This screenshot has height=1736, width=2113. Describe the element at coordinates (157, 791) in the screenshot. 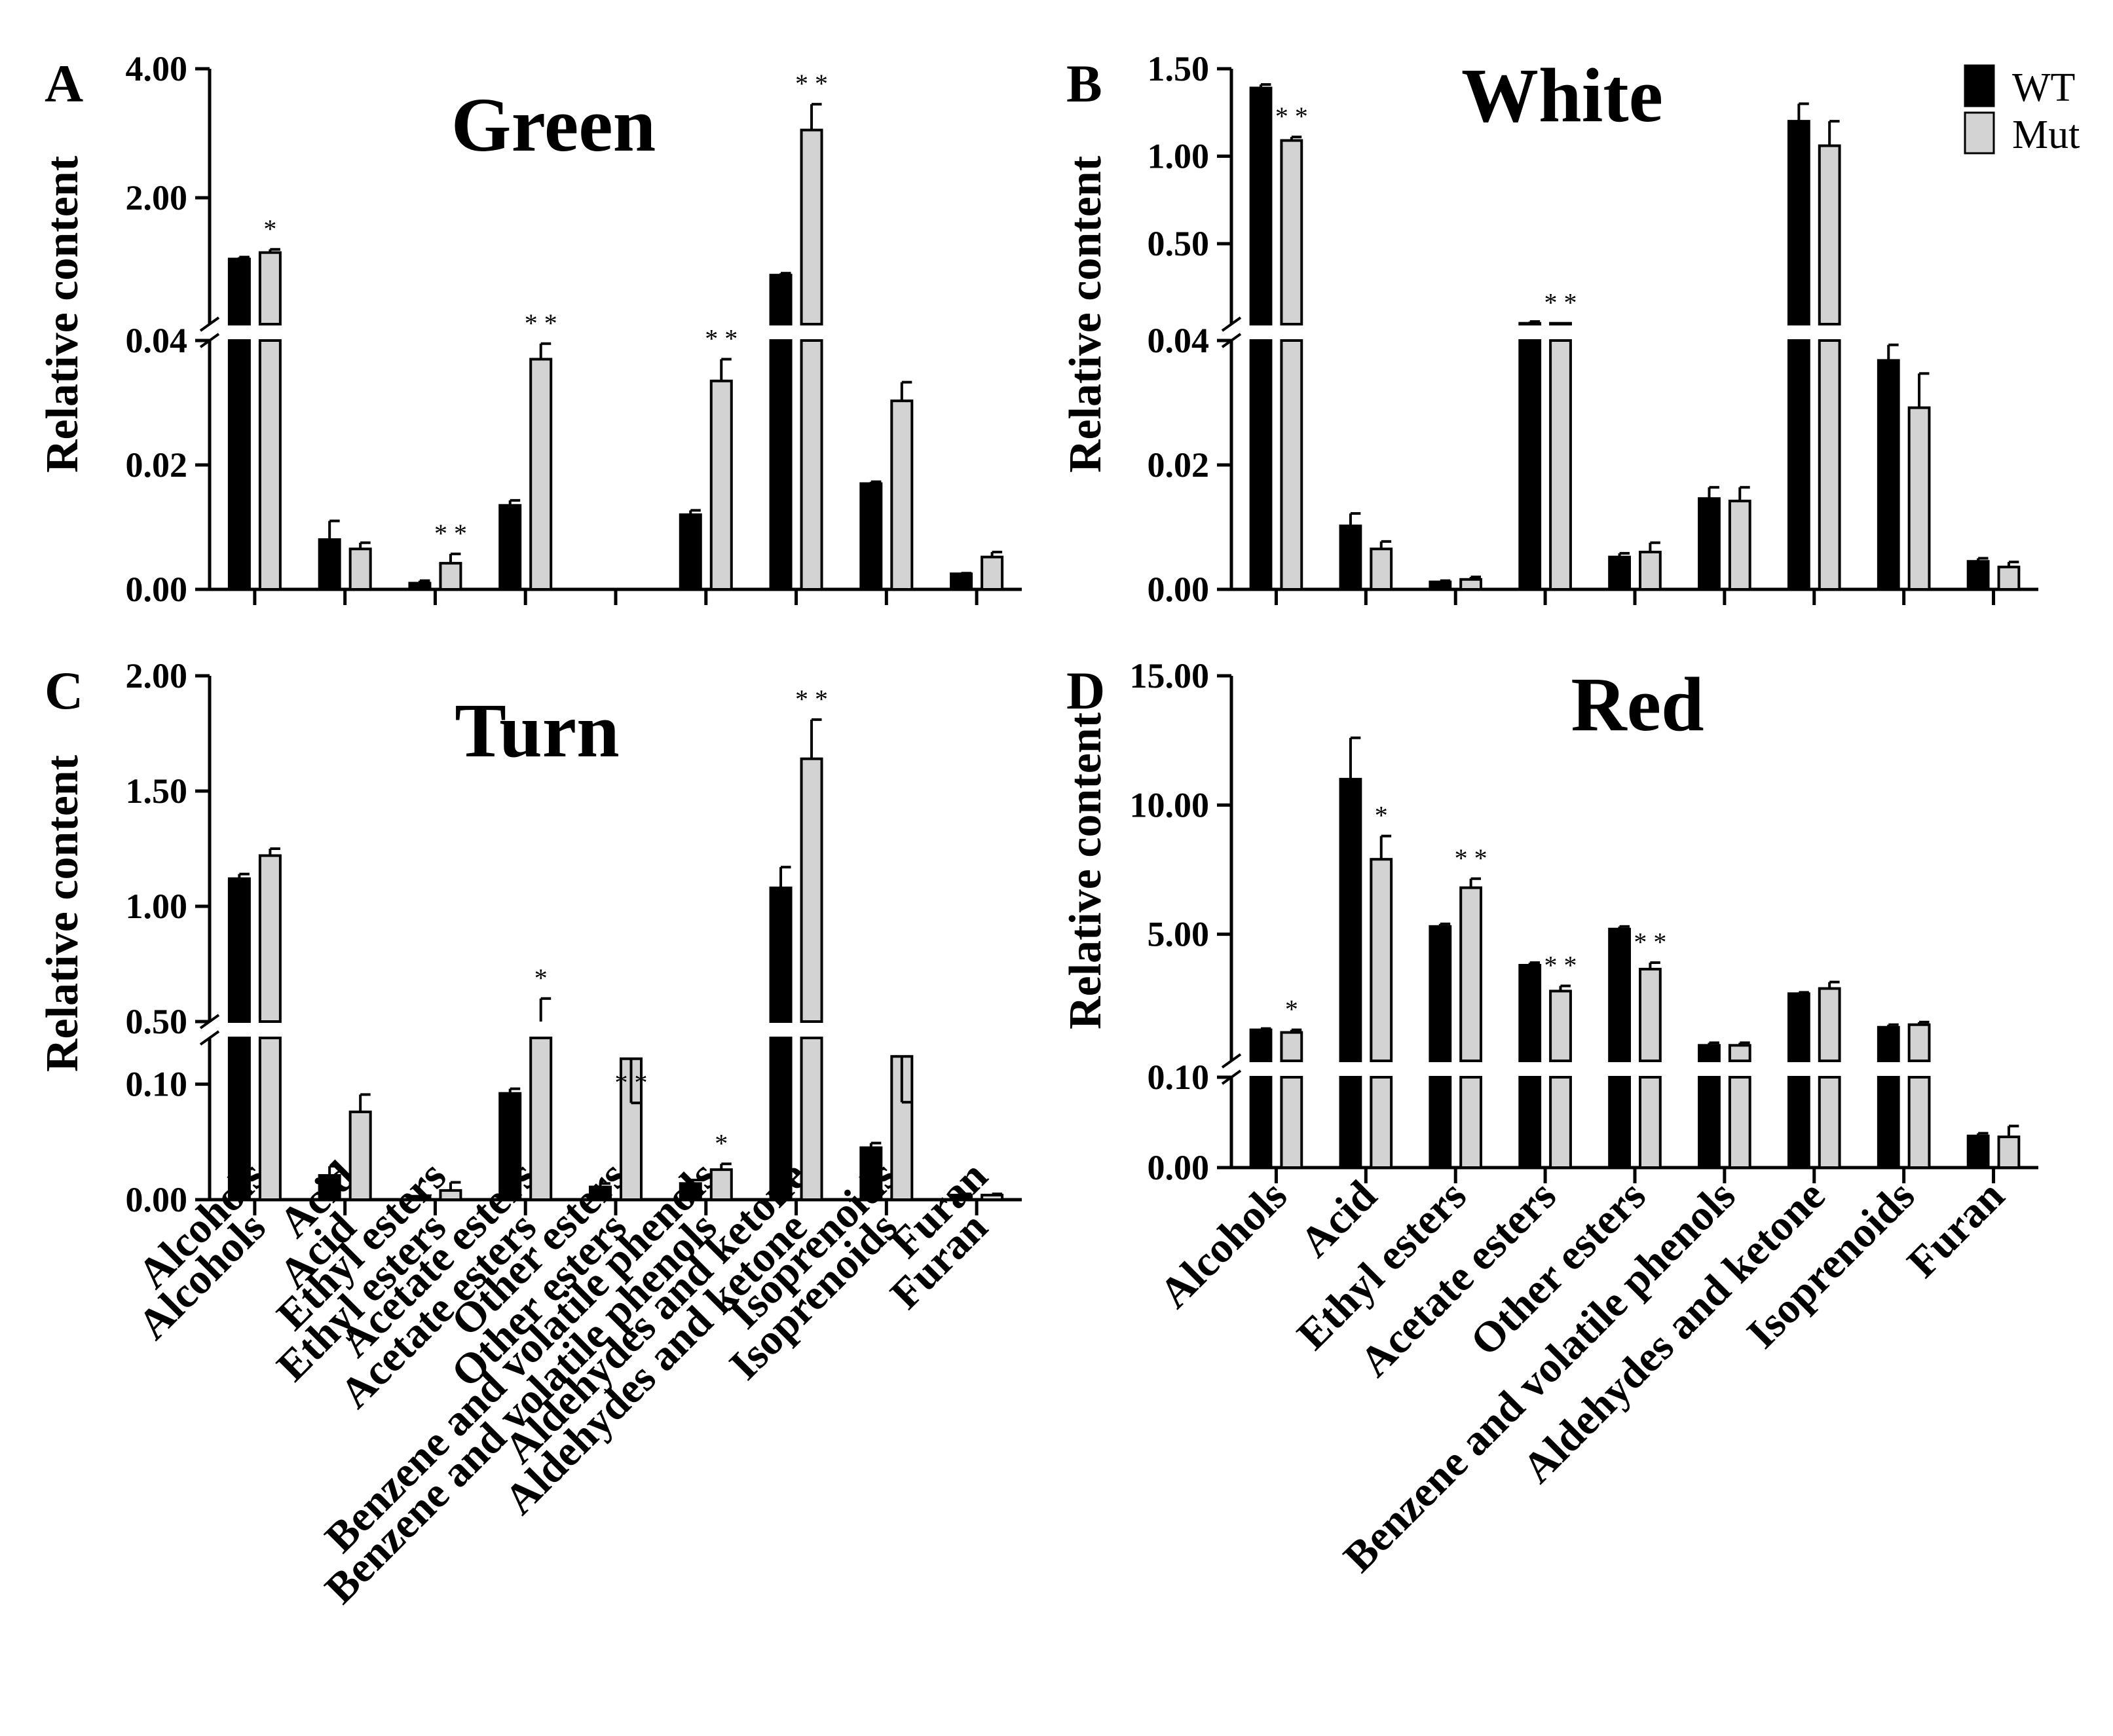

I see `y-tick-label: 1.50` at that location.